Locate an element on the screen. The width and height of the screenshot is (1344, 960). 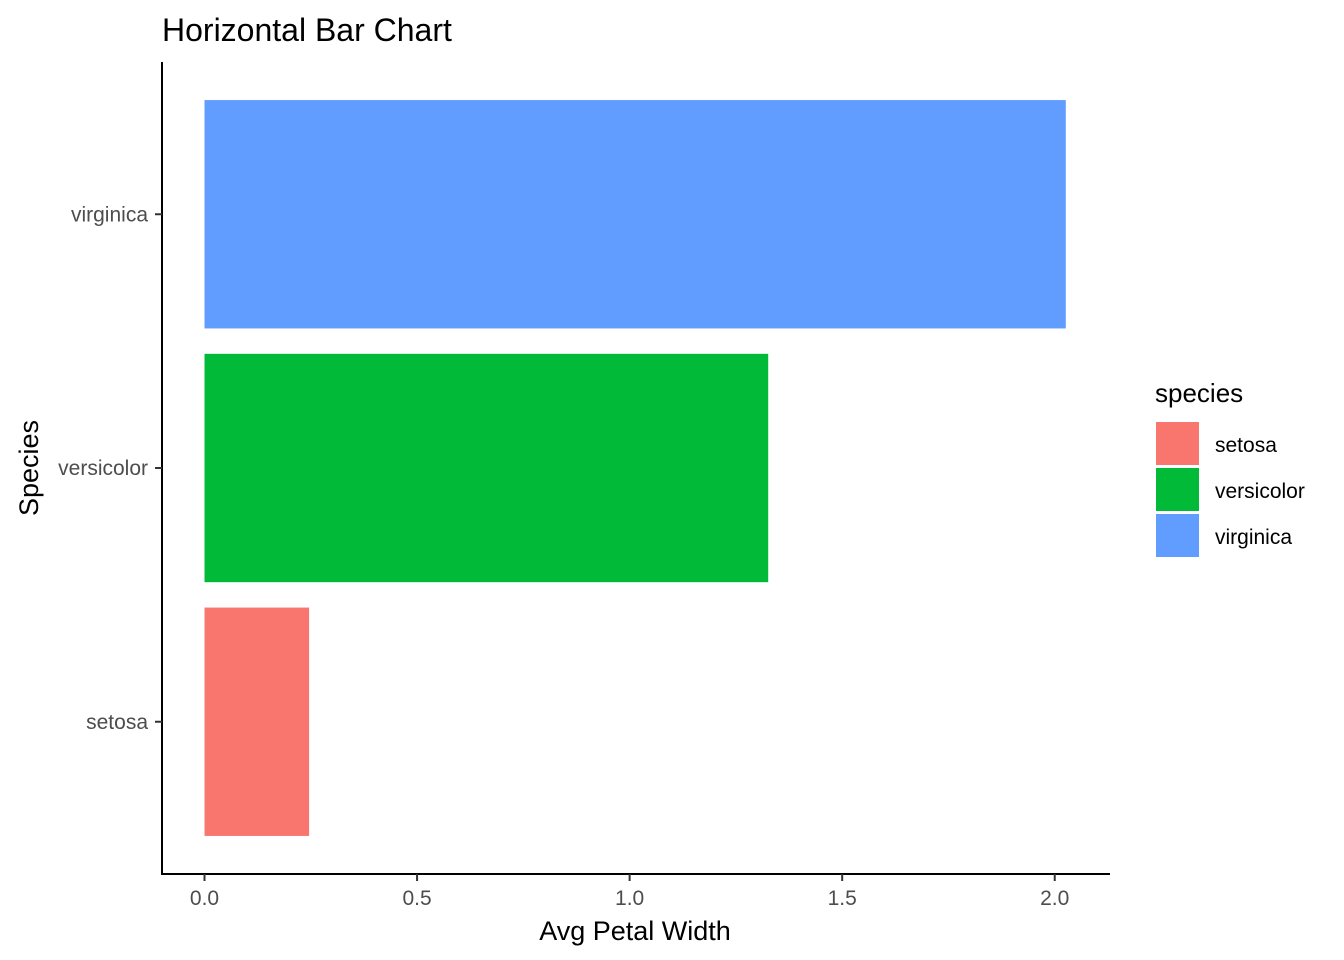
legend: species setosa versicolor virginica is located at coordinates (1230, 467).